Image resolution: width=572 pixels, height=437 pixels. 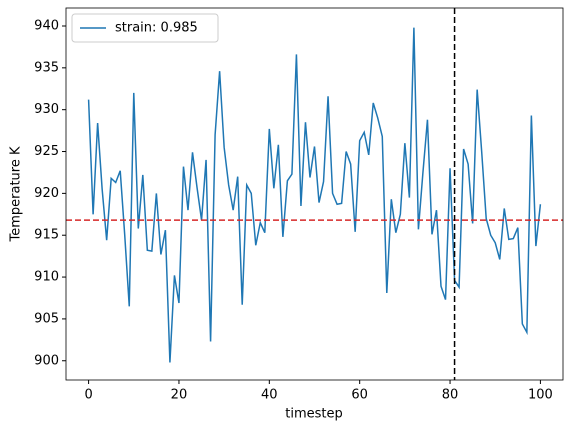 What do you see at coordinates (46, 235) in the screenshot?
I see `y-tick-label: 915` at bounding box center [46, 235].